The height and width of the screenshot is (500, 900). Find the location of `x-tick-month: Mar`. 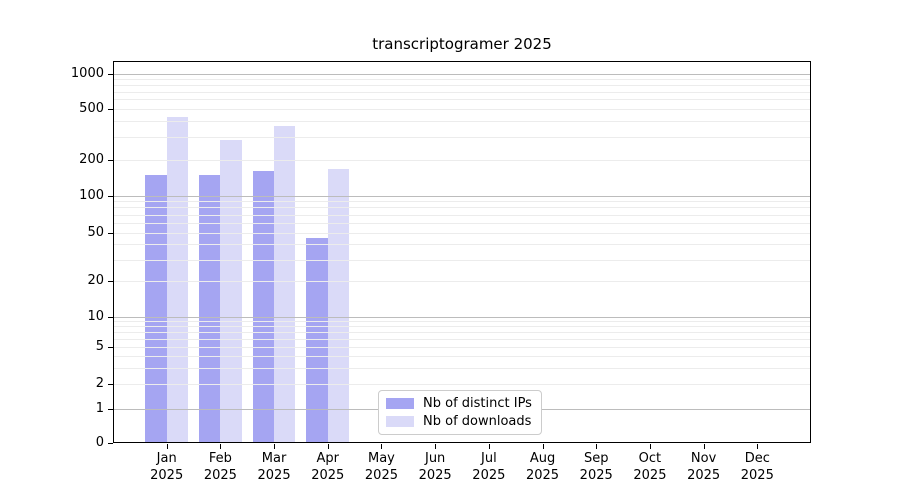

x-tick-month: Mar is located at coordinates (274, 458).